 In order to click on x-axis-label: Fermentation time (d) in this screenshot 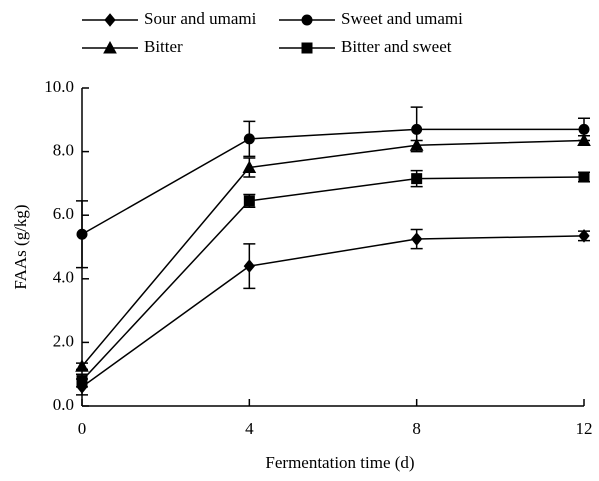, I will do `click(339, 462)`.